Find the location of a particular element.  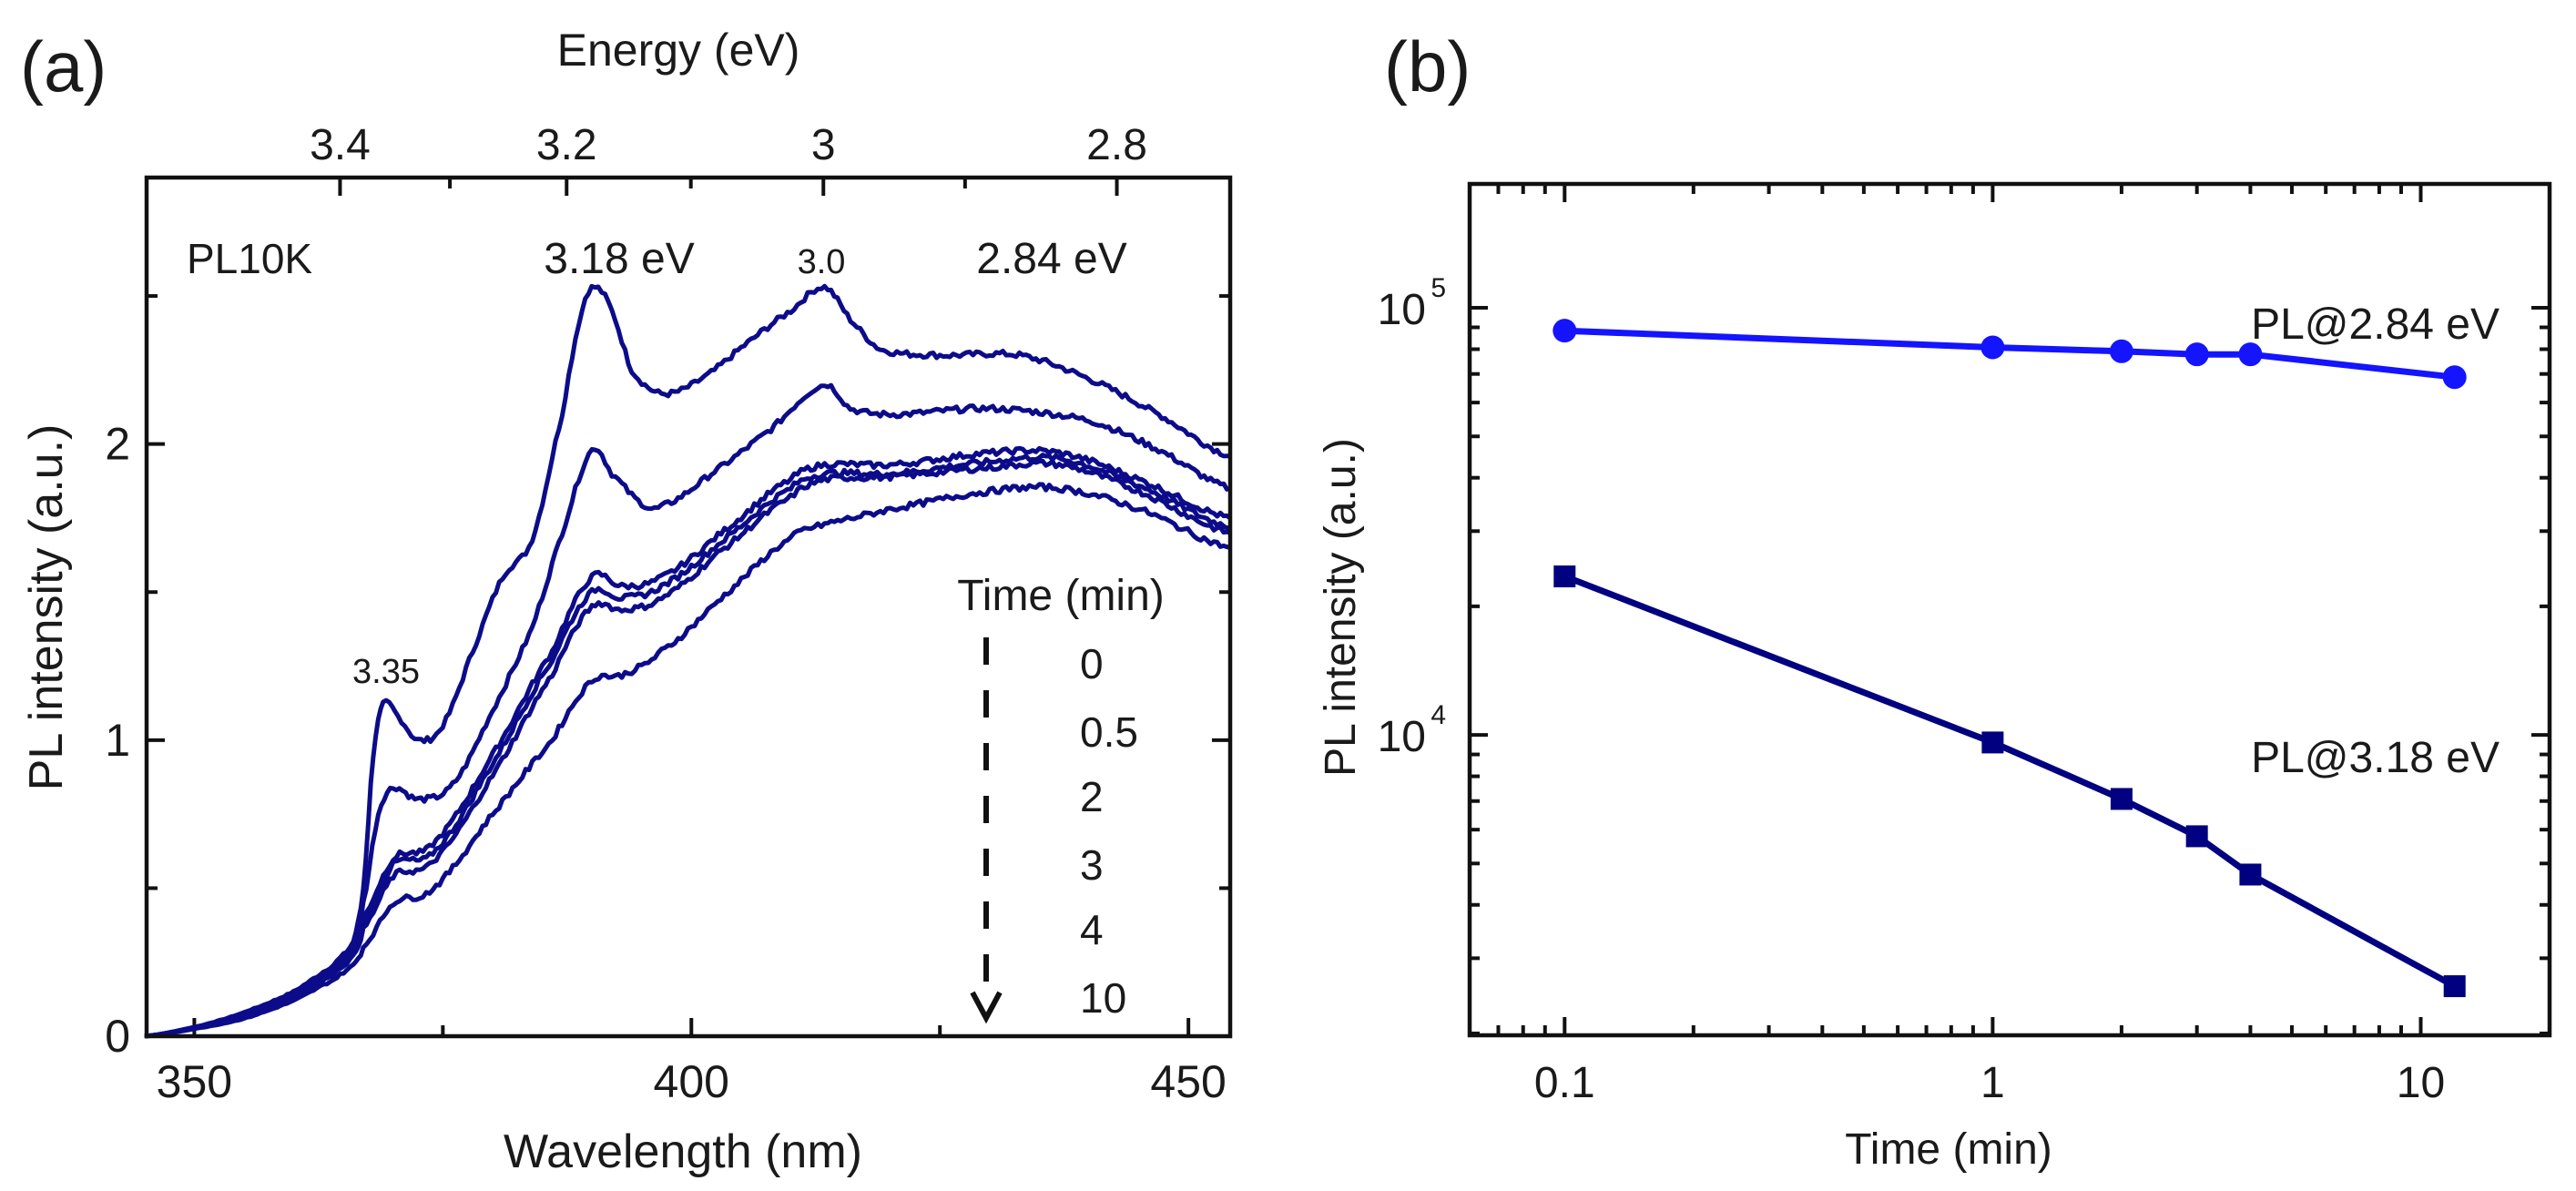

x-tick-label: 450 is located at coordinates (1188, 1081).